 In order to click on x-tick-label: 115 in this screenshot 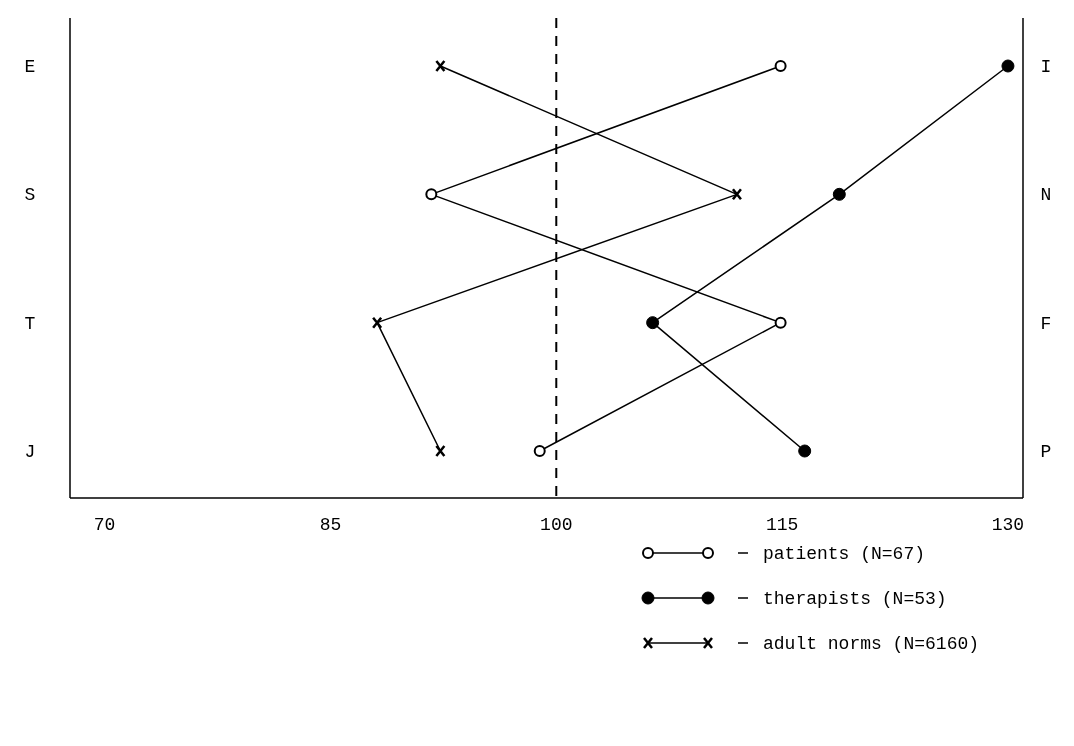, I will do `click(782, 525)`.